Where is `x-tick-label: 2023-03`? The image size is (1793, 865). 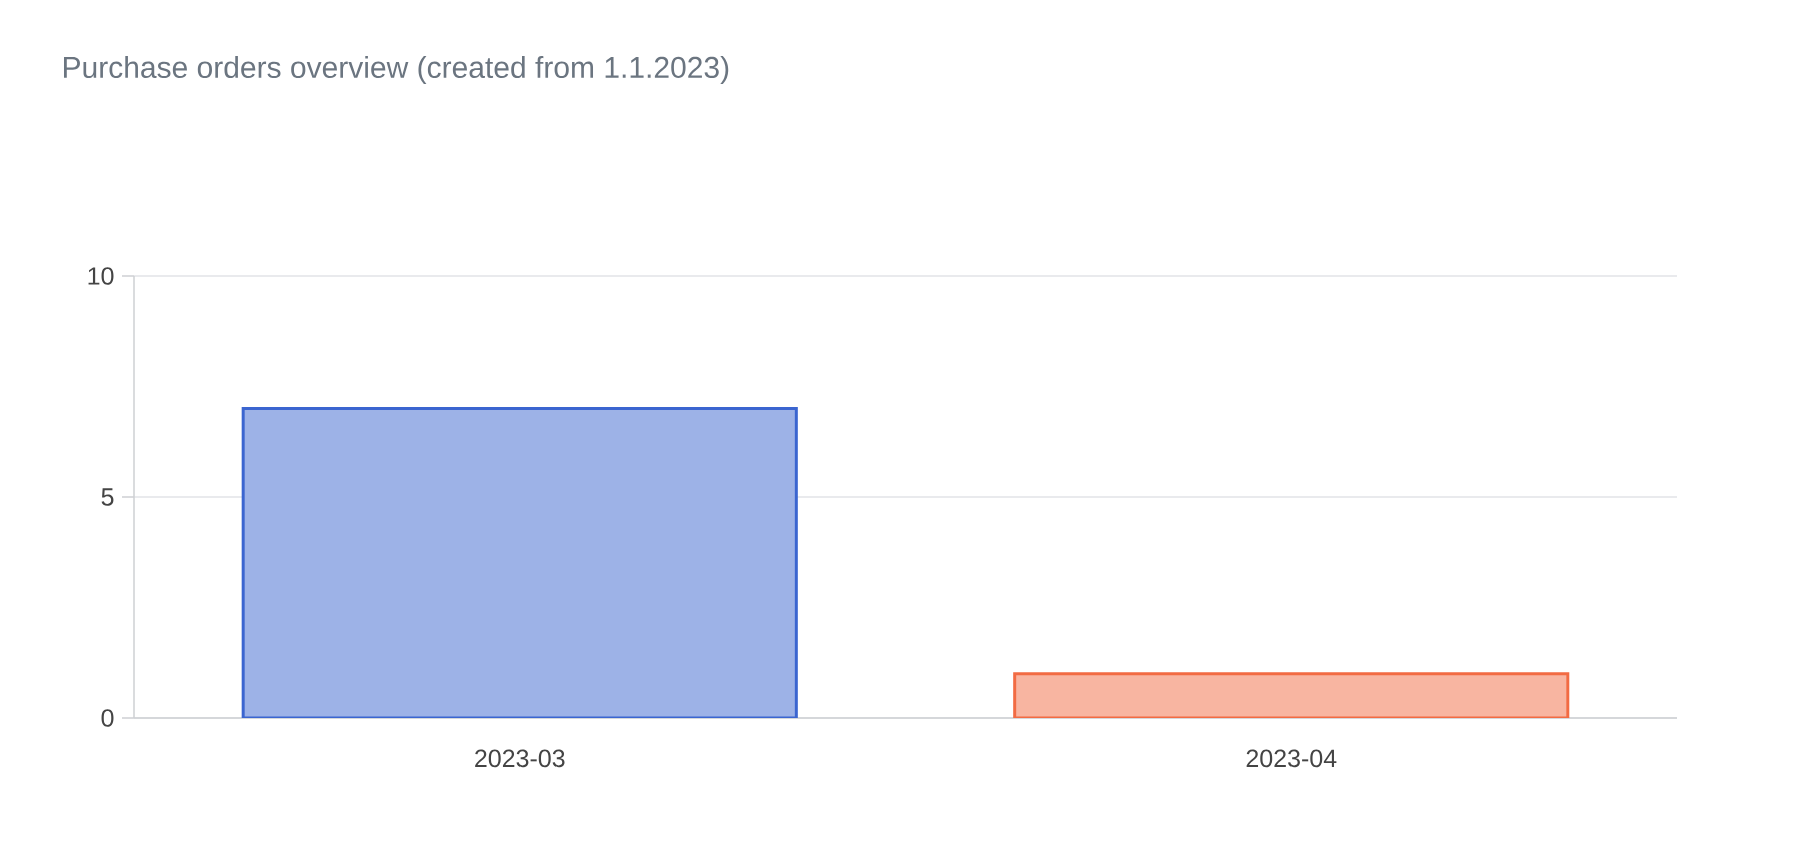
x-tick-label: 2023-03 is located at coordinates (520, 758).